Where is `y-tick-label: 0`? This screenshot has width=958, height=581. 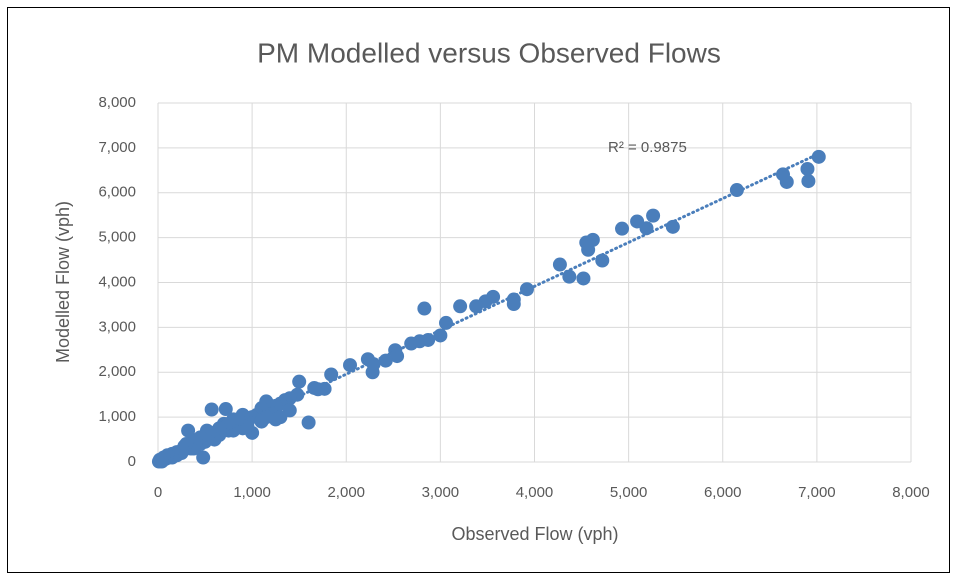 y-tick-label: 0 is located at coordinates (132, 461).